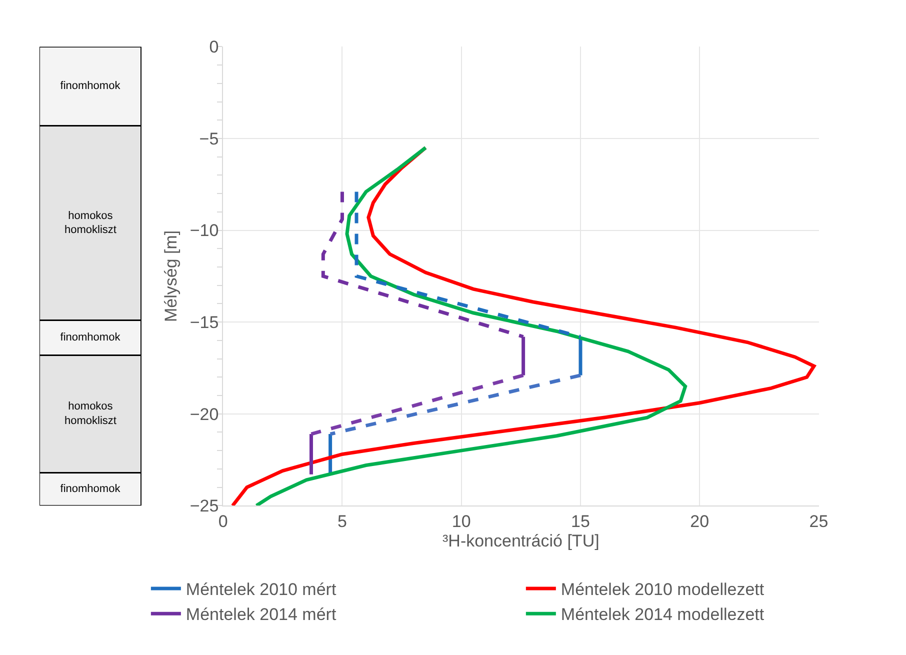  What do you see at coordinates (662, 614) in the screenshot?
I see `legend-label: Méntelek 2014 modellezett` at bounding box center [662, 614].